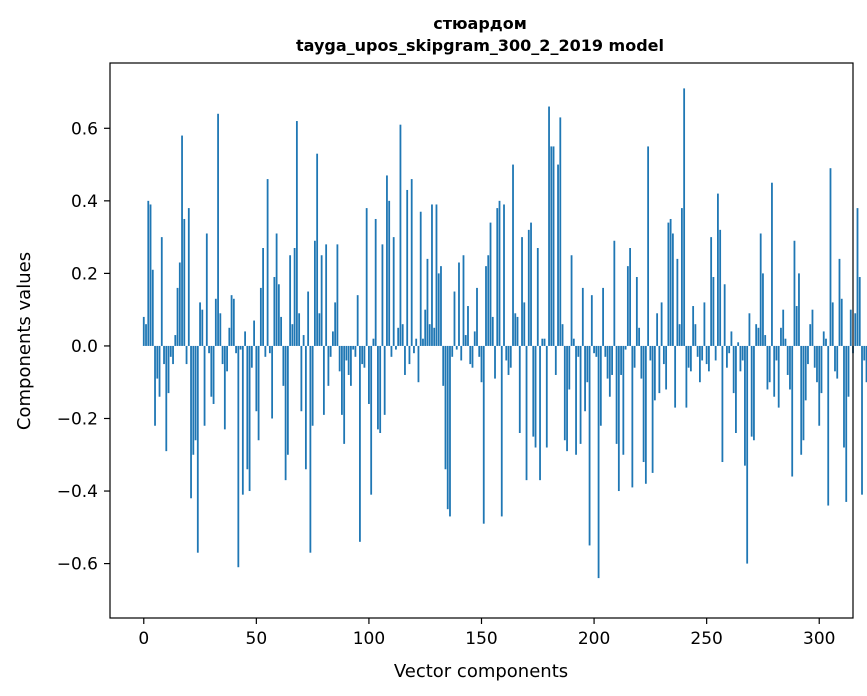 The width and height of the screenshot is (867, 696). I want to click on y-tick-label: −0.2, so click(77, 419).